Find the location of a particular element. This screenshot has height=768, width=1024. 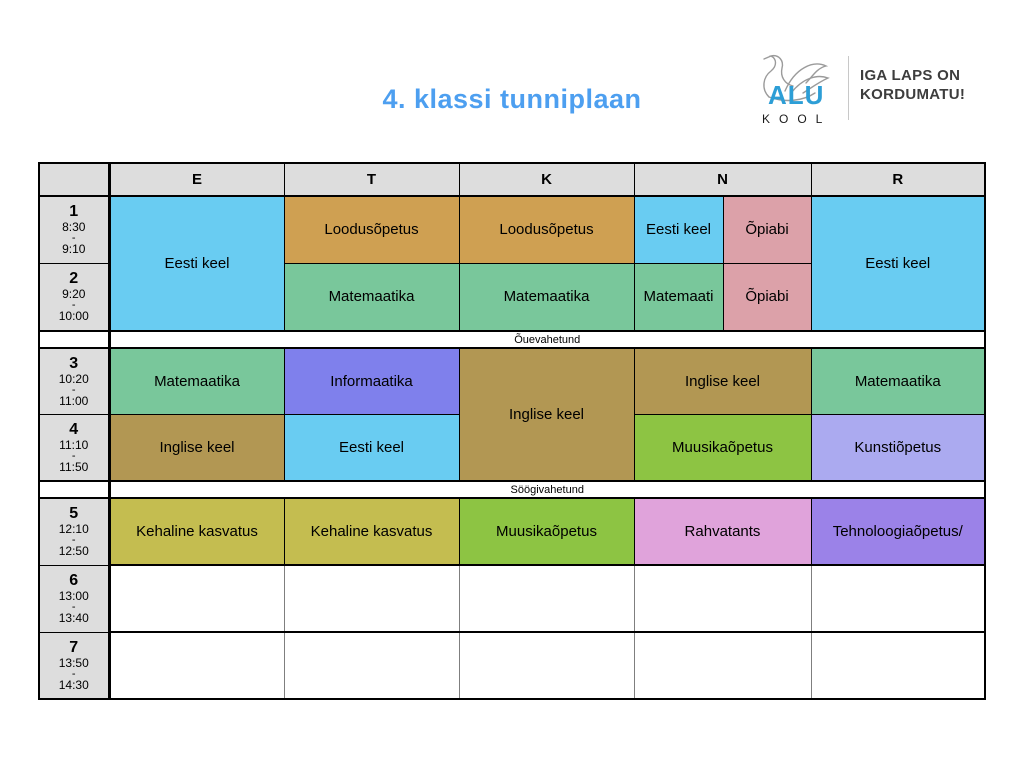

period-time-cell: 6 13:00-13:40 is located at coordinates (74, 598).